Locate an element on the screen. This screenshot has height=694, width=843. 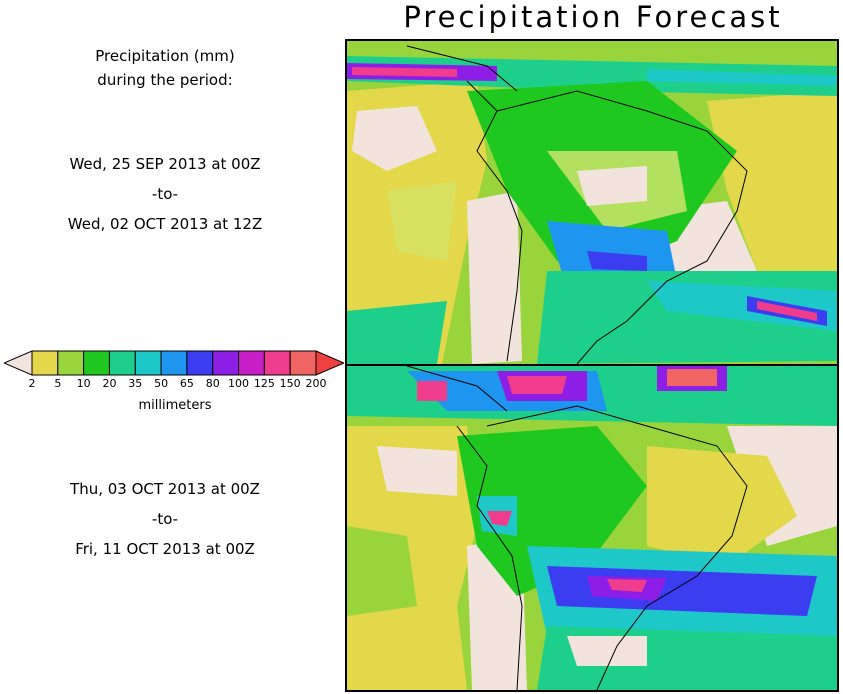
legend-tick-label: 10 is located at coordinates (83, 383).